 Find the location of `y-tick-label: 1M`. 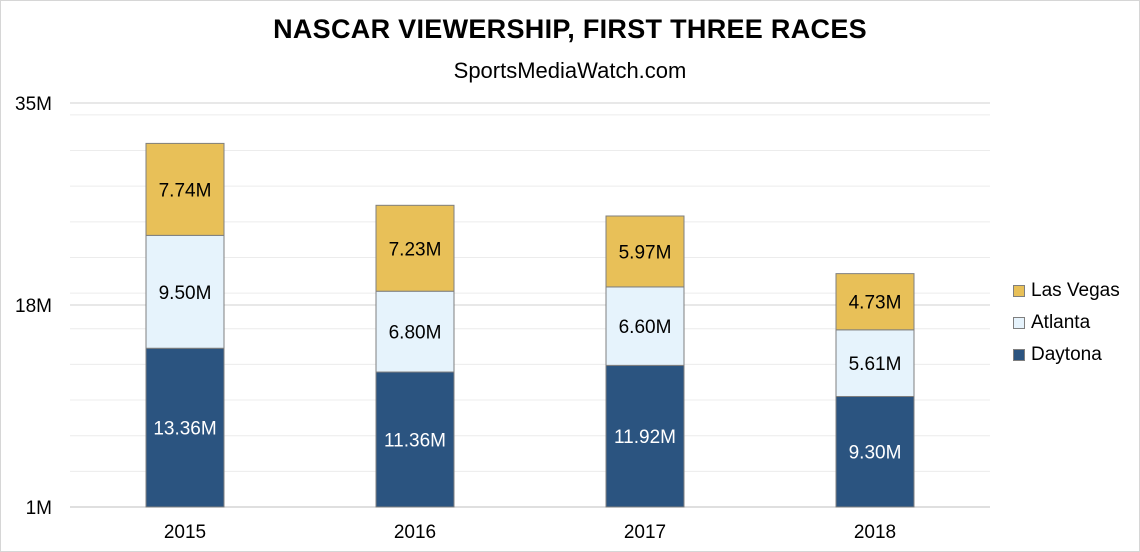

y-tick-label: 1M is located at coordinates (39, 508).